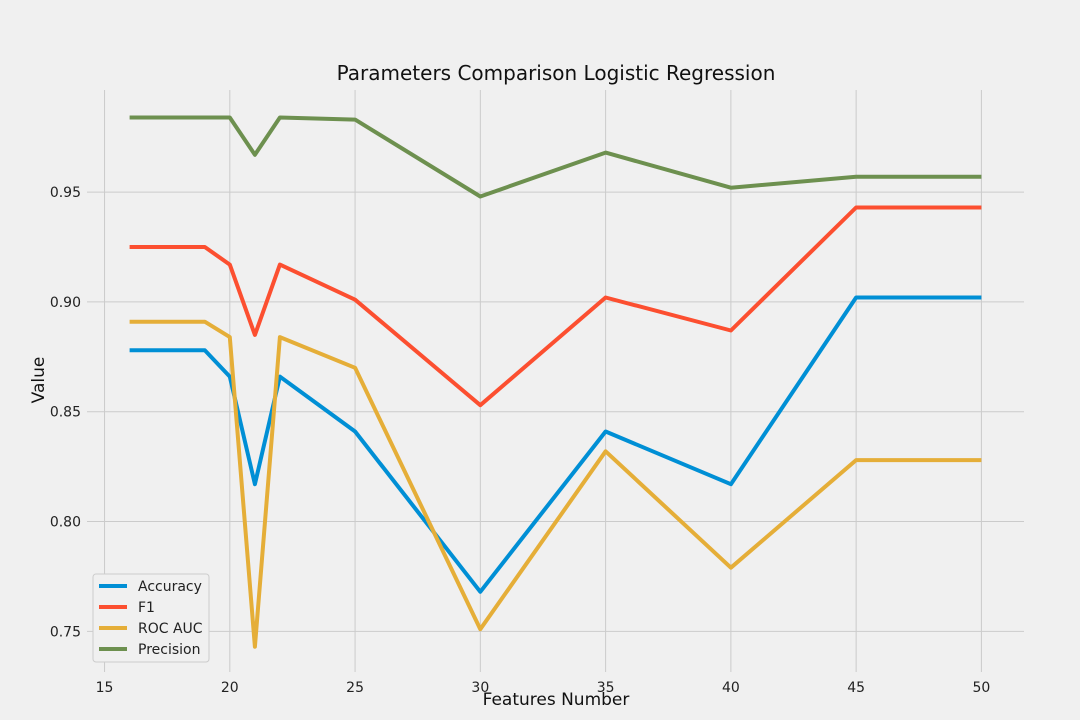 This screenshot has width=1080, height=720. I want to click on legend: Accuracy F1 ROC AUC Precision, so click(151, 618).